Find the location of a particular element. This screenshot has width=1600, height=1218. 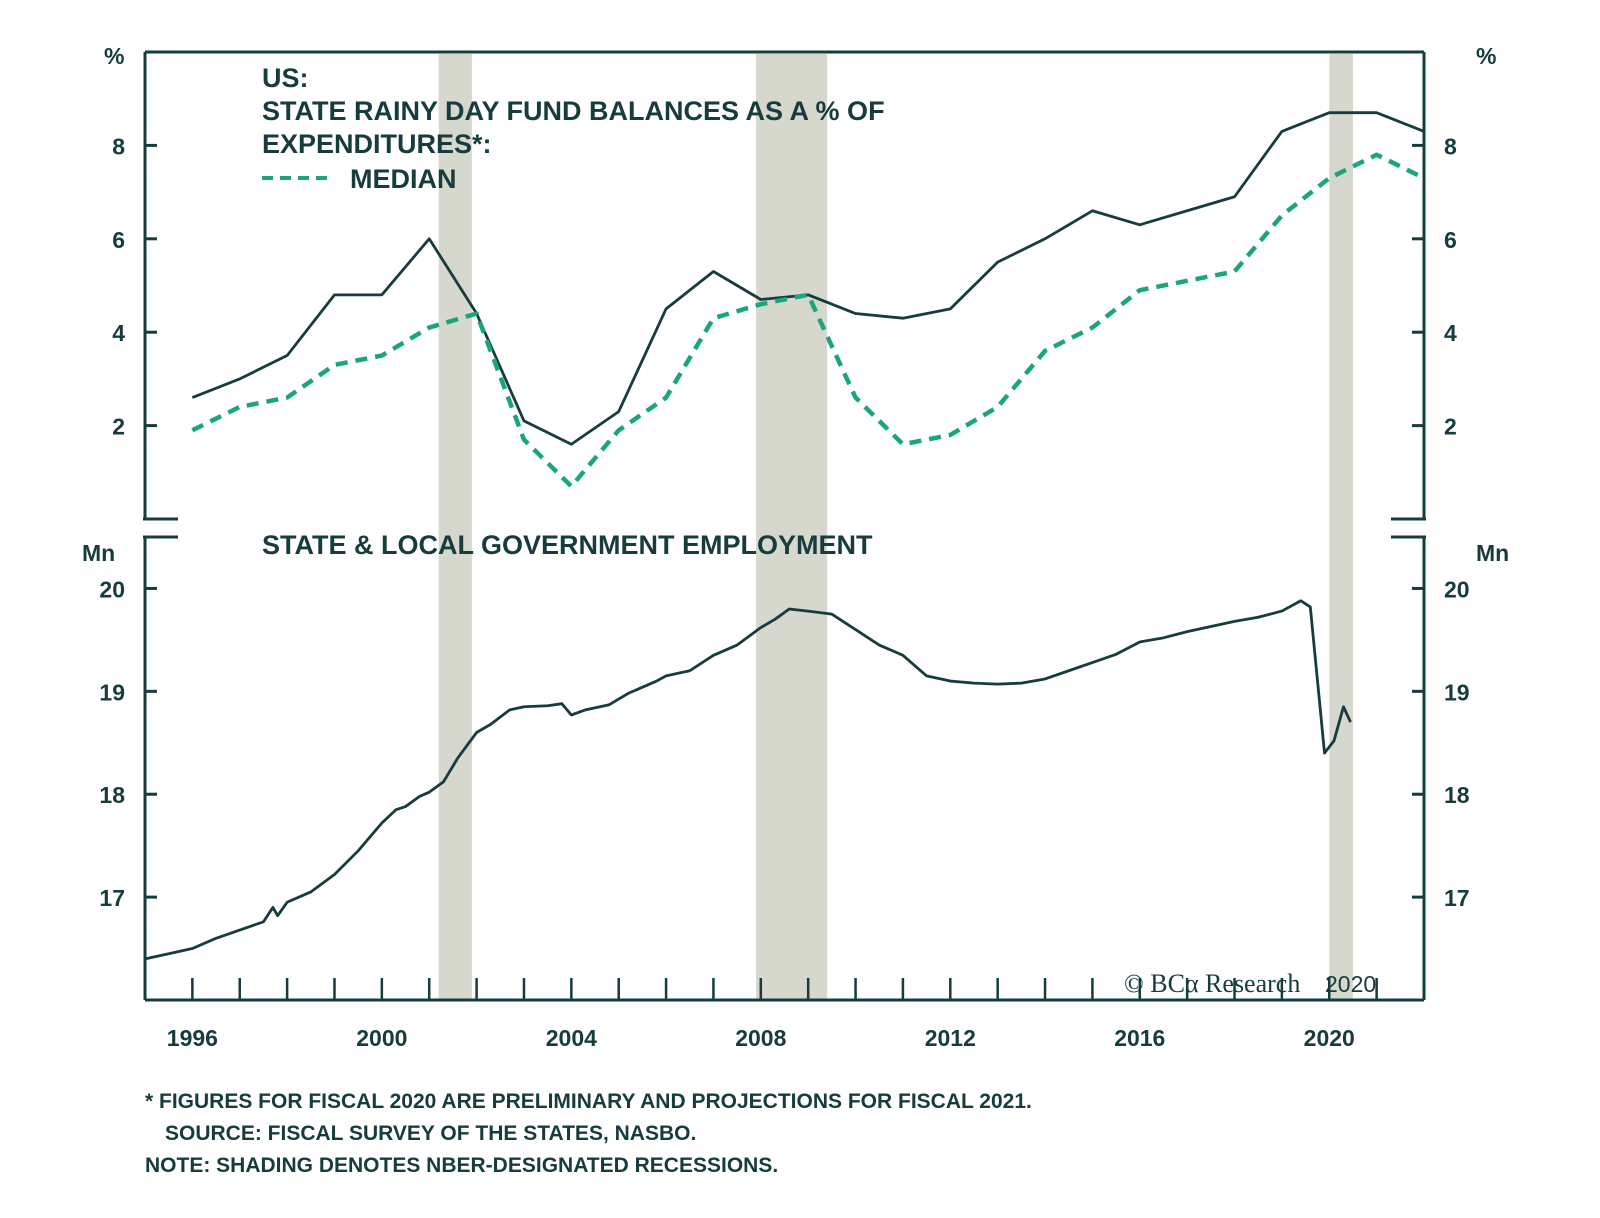

bottom-title: STATE & LOCAL GOVERNMENT EMPLOYMENT is located at coordinates (567, 545).